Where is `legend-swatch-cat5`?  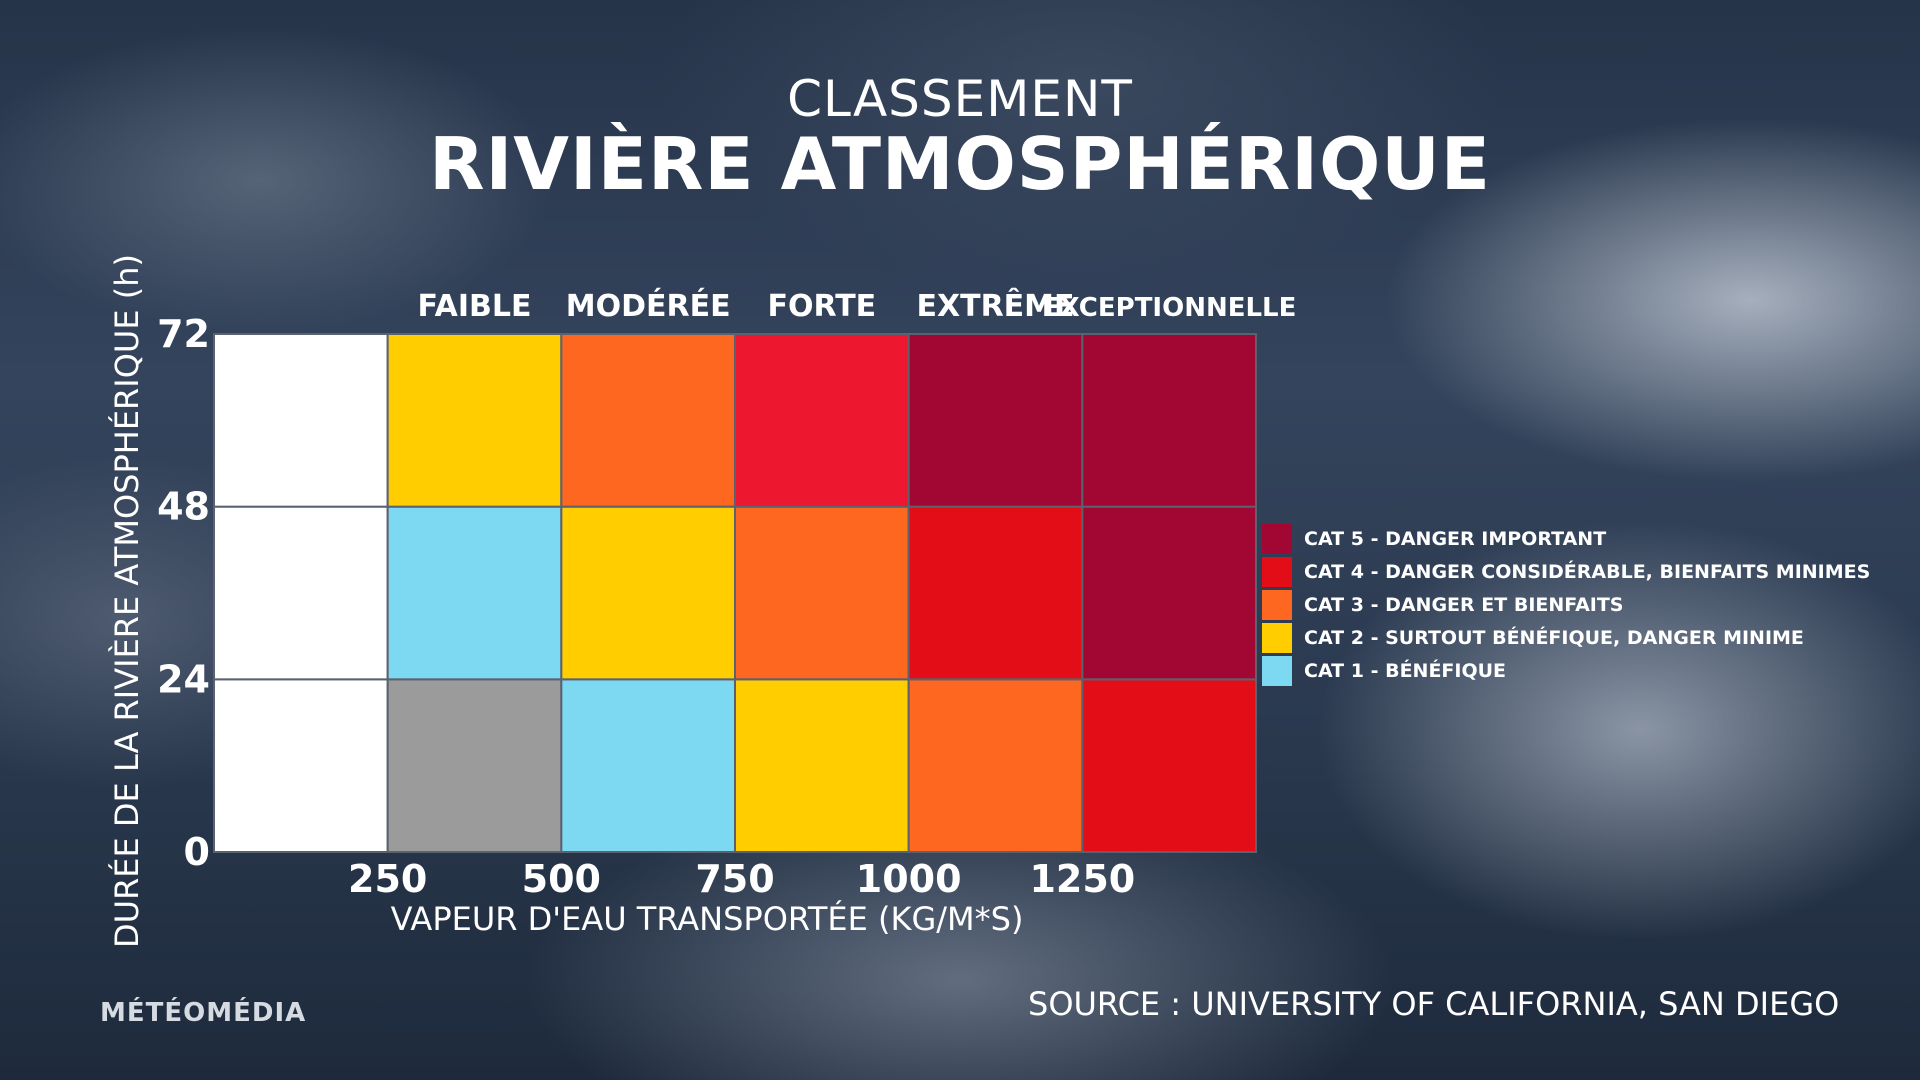
legend-swatch-cat5 is located at coordinates (1277, 538).